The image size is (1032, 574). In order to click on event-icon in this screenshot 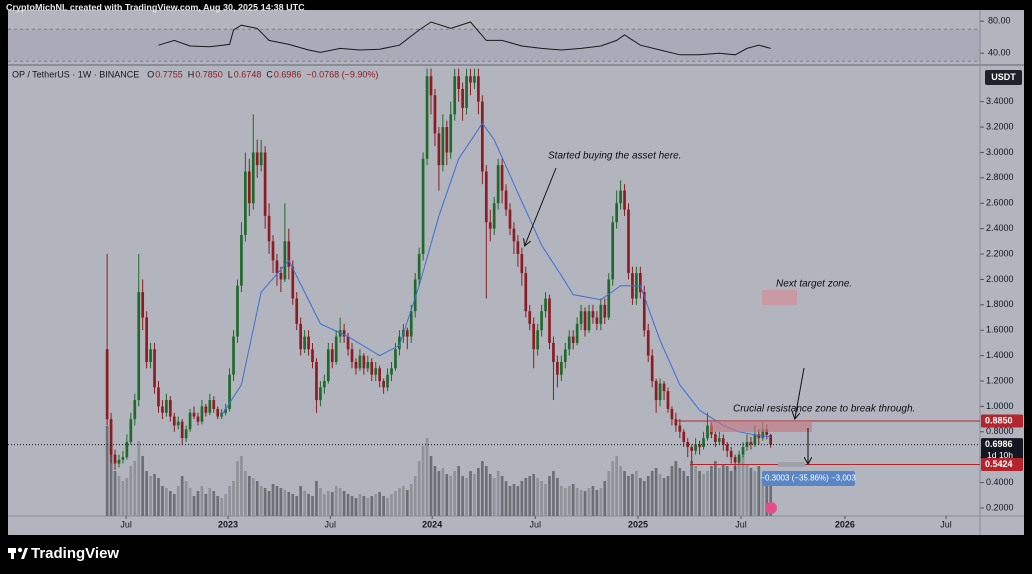, I will do `click(771, 508)`.